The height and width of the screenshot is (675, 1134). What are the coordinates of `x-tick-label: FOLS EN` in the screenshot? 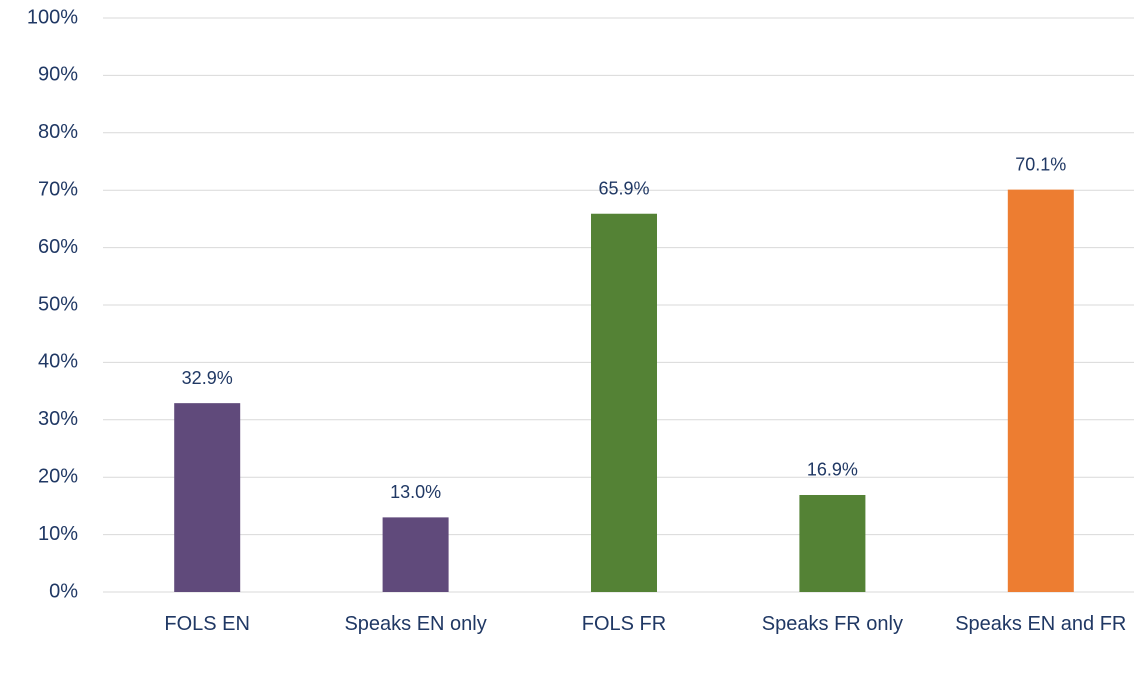 It's located at (207, 624).